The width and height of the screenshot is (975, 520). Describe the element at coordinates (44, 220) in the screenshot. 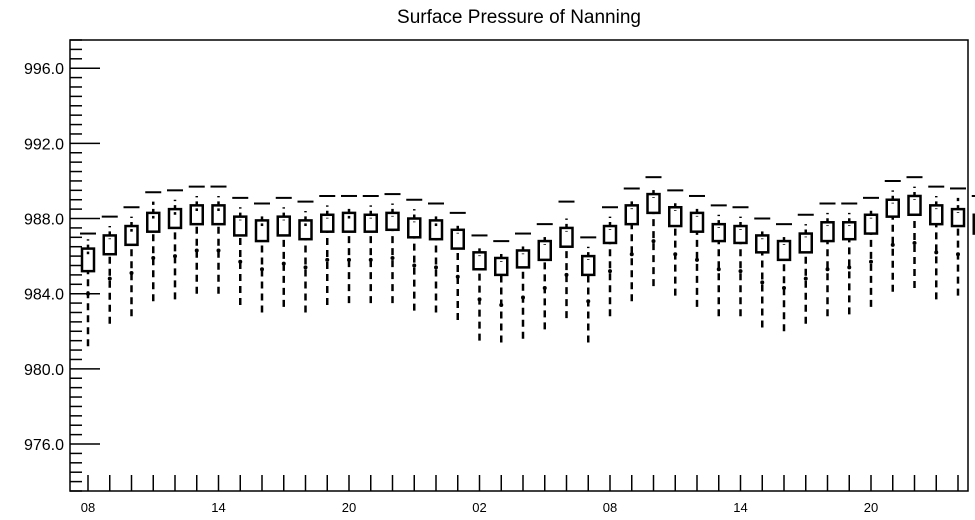

I see `y-tick-label: 988.0` at that location.